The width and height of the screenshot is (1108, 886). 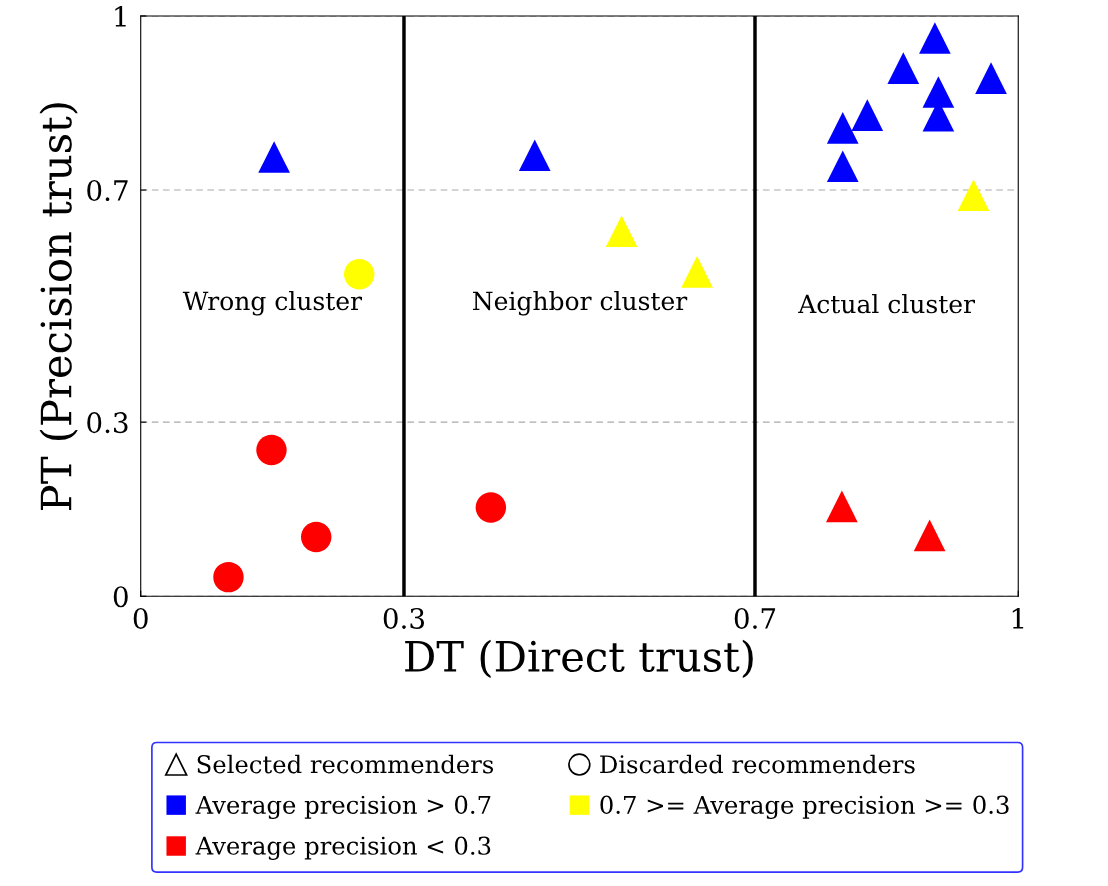 I want to click on legend-label: Average precision < 0.3, so click(x=343, y=848).